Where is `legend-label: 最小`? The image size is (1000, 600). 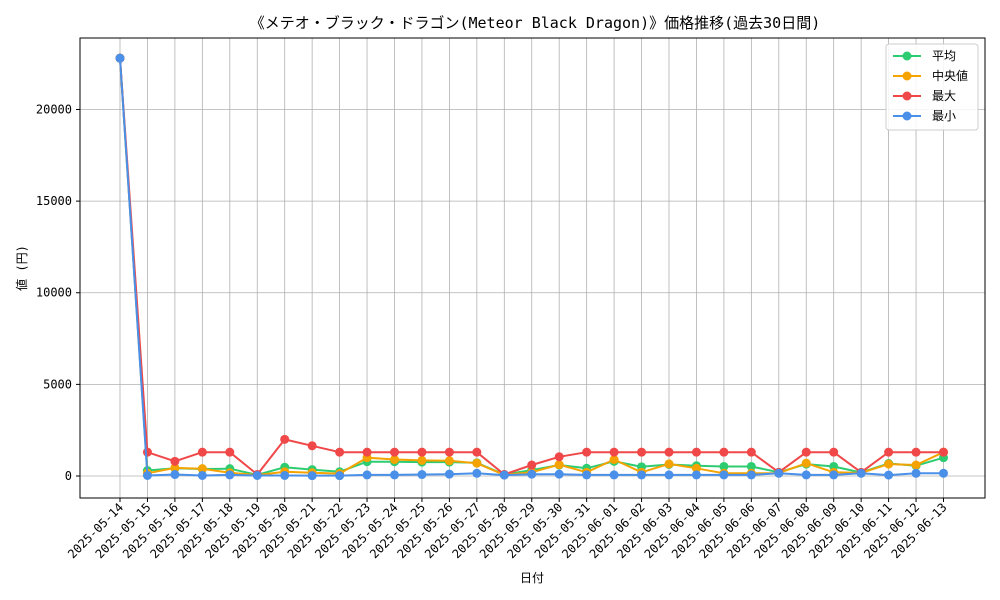 legend-label: 最小 is located at coordinates (944, 116).